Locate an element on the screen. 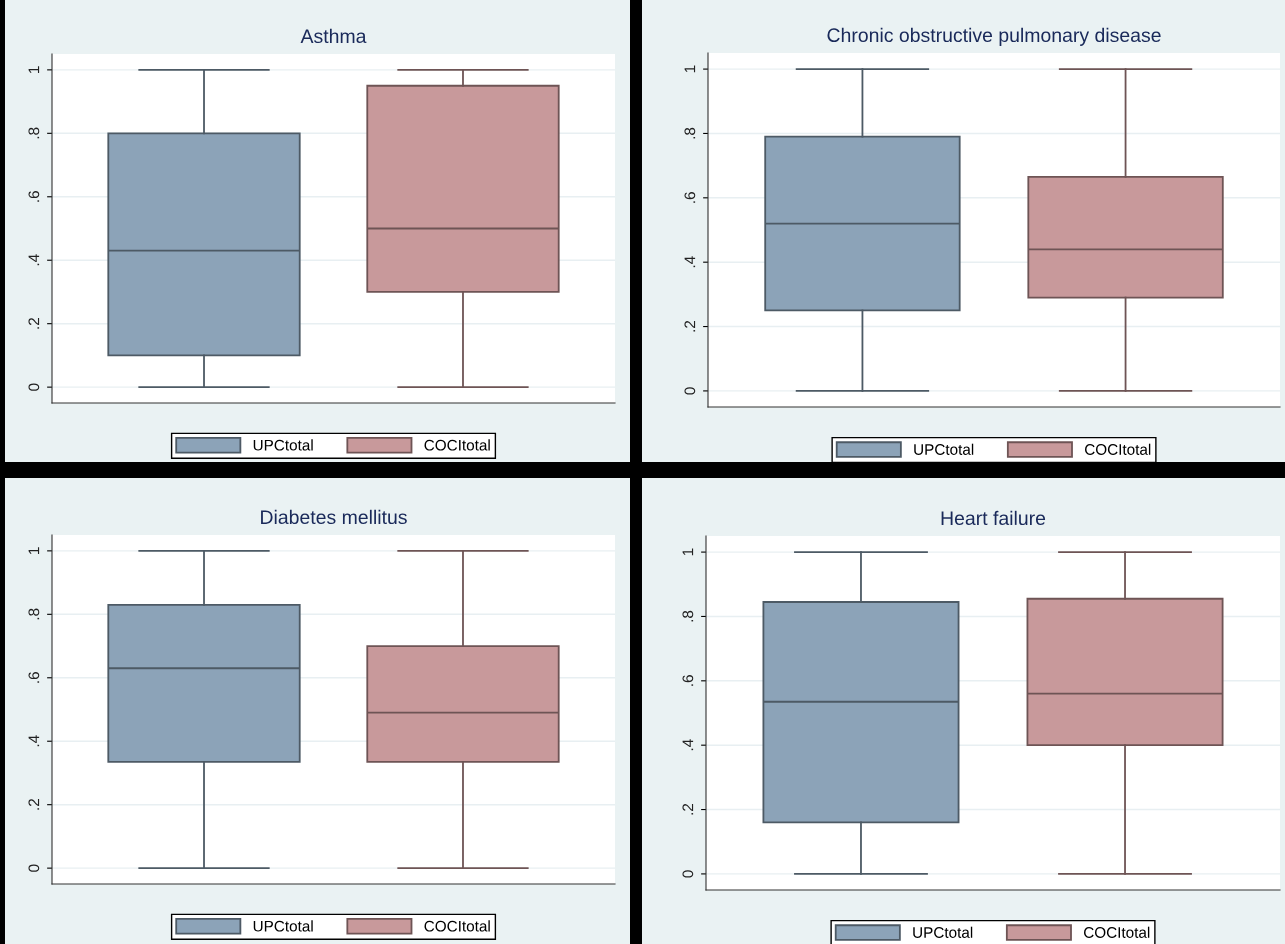  chart-title: Heart failure is located at coordinates (993, 518).